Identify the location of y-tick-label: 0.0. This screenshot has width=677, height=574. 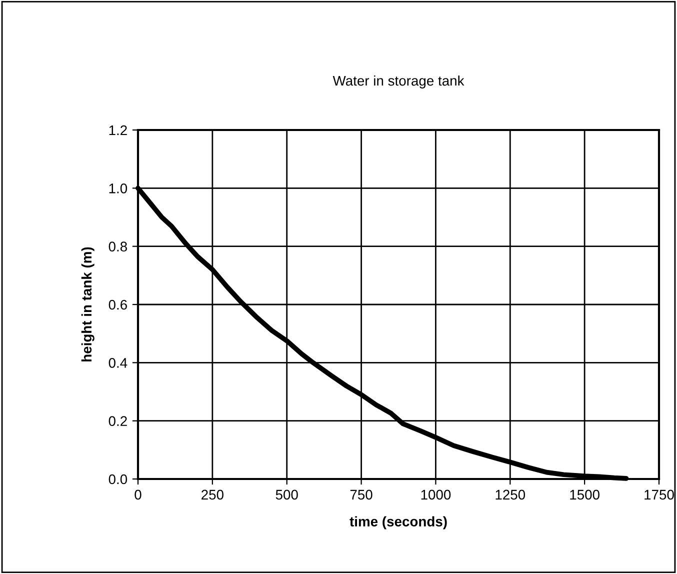
(118, 479).